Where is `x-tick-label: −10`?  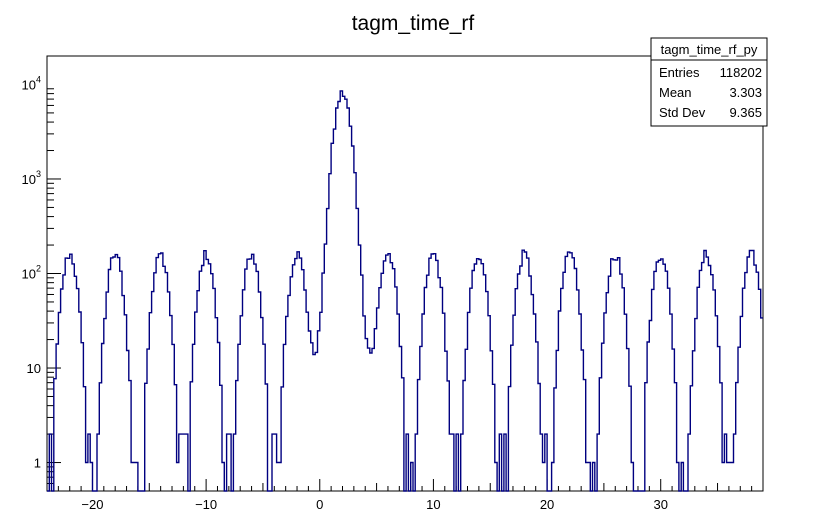 x-tick-label: −10 is located at coordinates (206, 504).